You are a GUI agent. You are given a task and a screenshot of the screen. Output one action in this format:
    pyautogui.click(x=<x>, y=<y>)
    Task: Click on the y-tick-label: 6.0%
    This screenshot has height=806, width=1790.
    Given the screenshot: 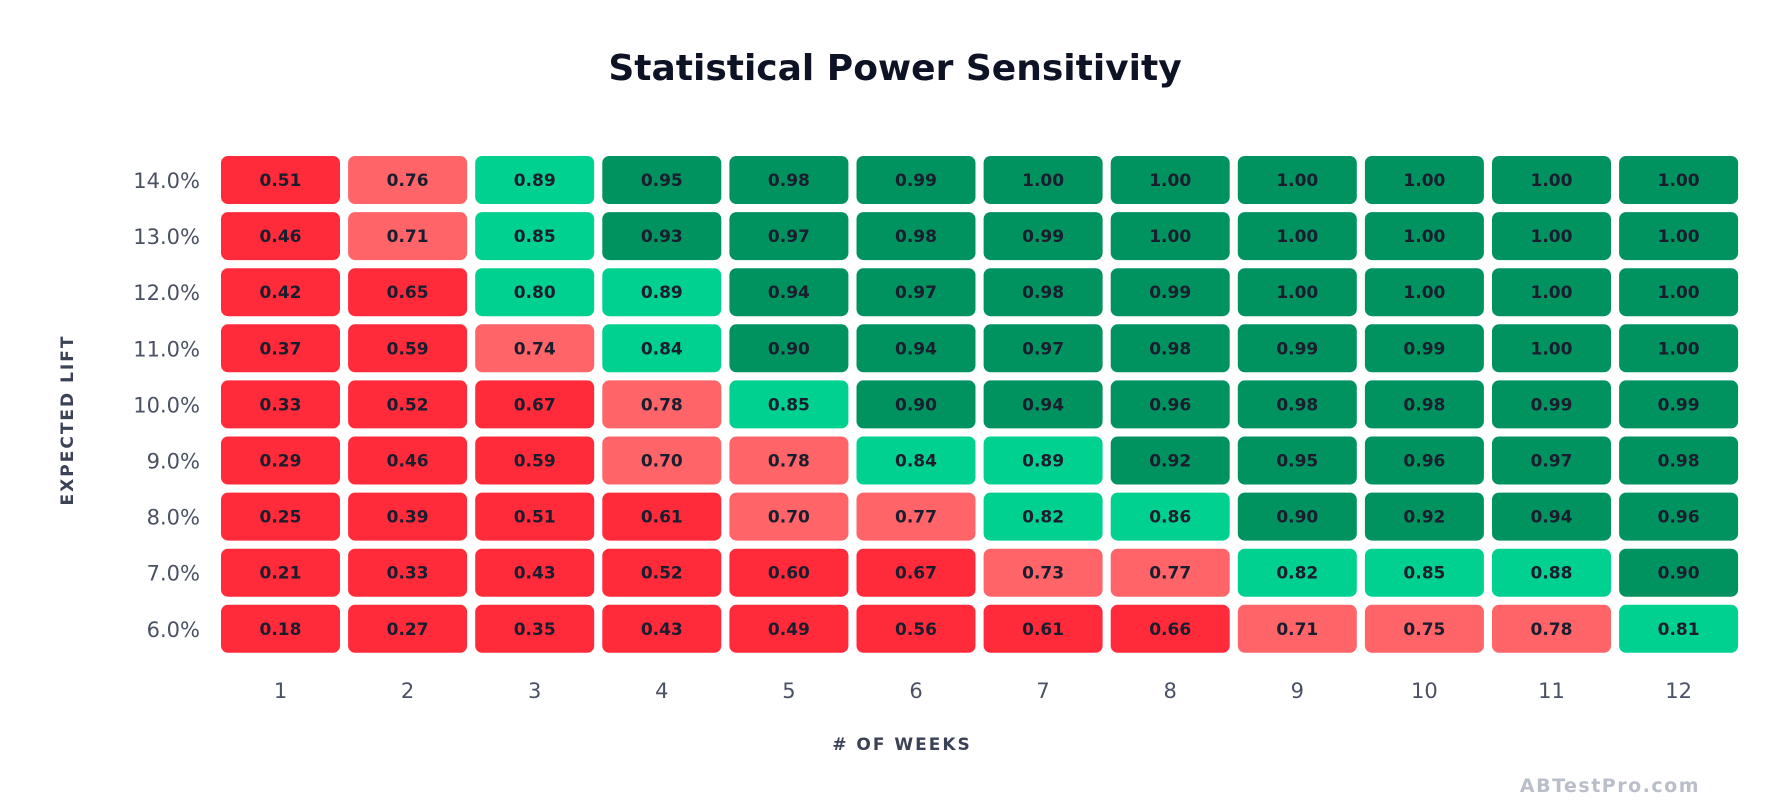 What is the action you would take?
    pyautogui.click(x=173, y=630)
    